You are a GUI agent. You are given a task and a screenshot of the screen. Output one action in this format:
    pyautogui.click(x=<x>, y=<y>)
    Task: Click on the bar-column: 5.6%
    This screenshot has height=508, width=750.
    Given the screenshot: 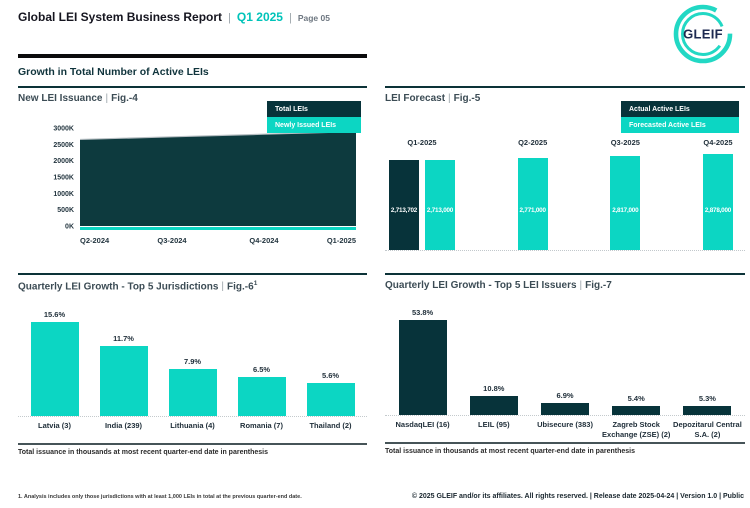 What is the action you would take?
    pyautogui.click(x=330, y=394)
    